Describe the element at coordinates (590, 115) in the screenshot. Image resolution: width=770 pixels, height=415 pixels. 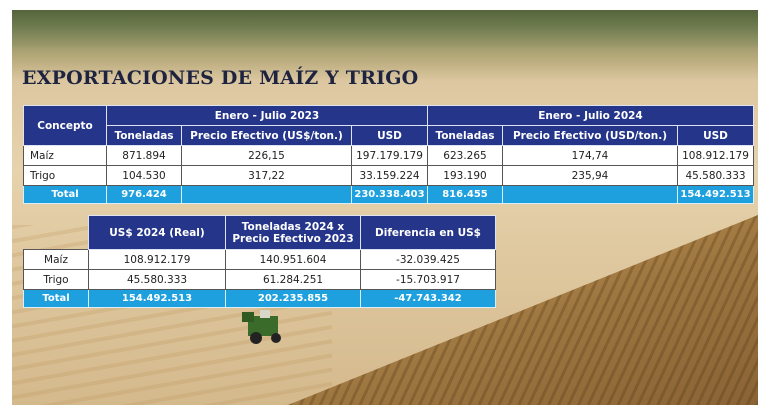
I see `period-2024-header: Enero - Julio 2024` at that location.